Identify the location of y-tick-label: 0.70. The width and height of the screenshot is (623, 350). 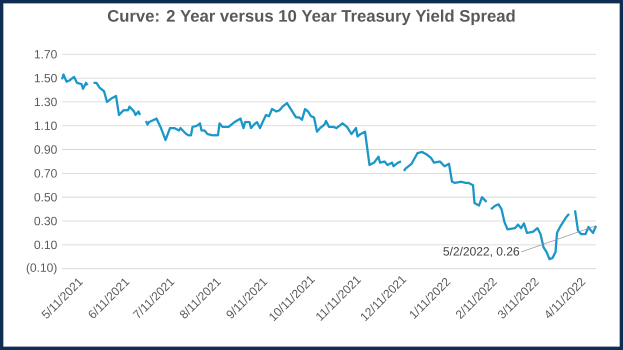
(45, 173).